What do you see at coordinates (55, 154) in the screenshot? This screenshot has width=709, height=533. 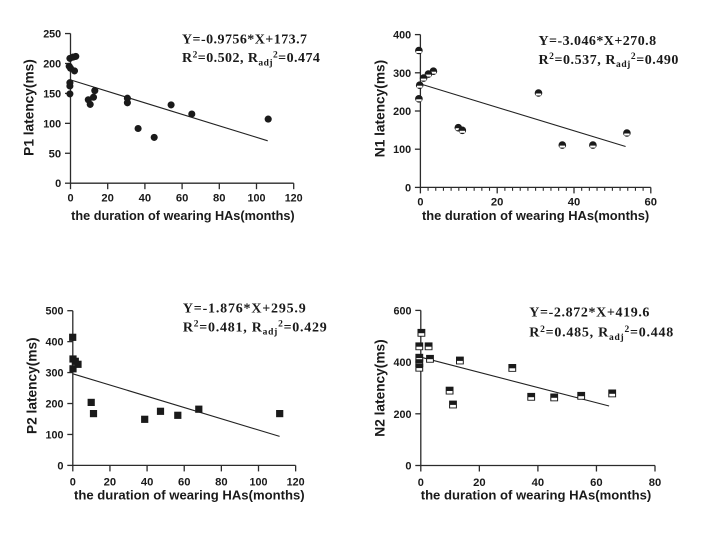 I see `svg-text: 50` at bounding box center [55, 154].